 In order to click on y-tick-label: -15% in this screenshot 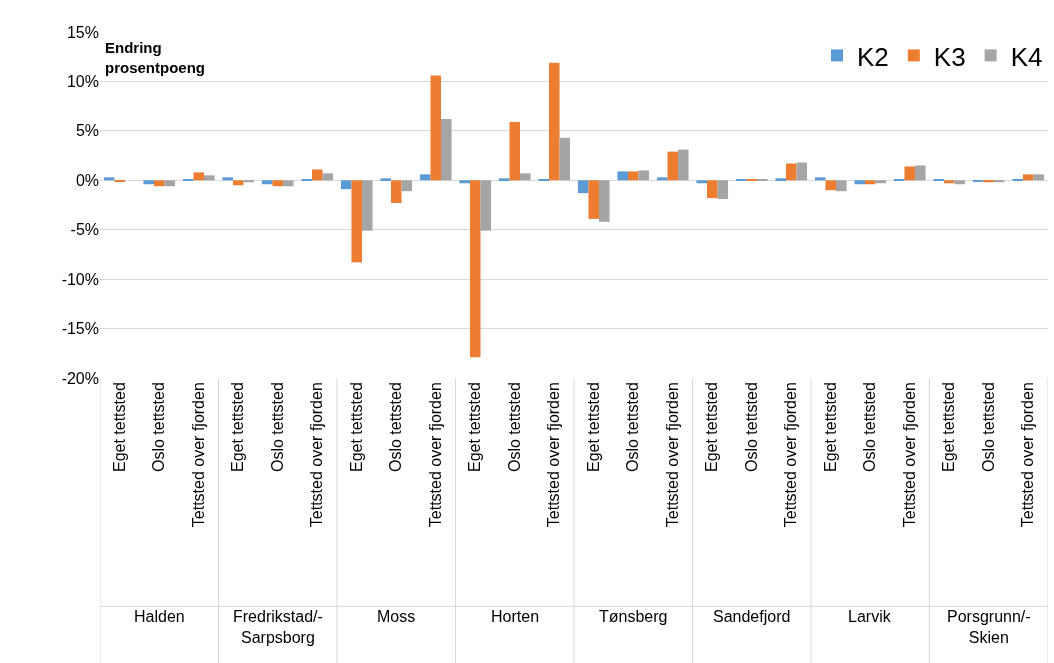, I will do `click(80, 329)`.